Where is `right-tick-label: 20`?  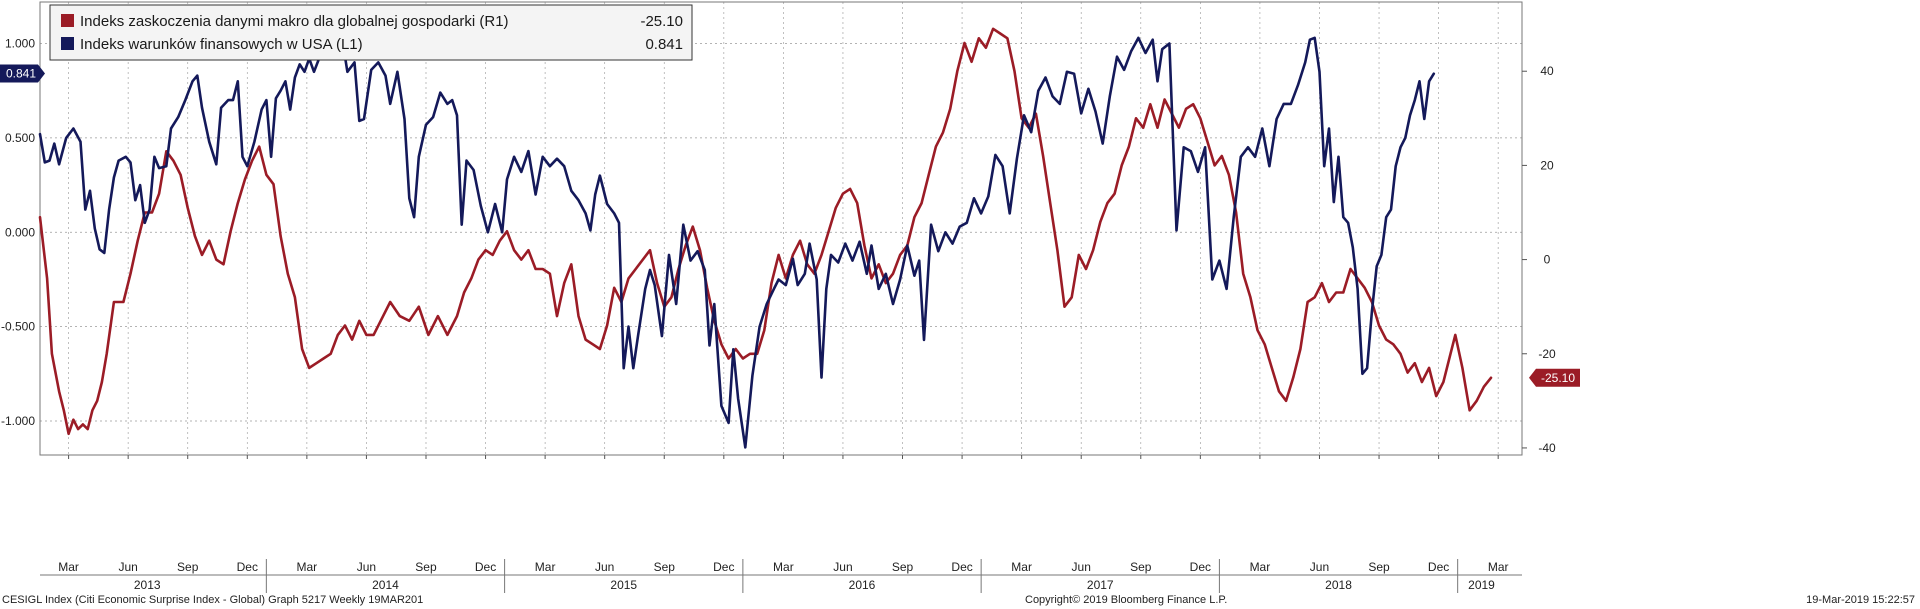 right-tick-label: 20 is located at coordinates (1547, 165).